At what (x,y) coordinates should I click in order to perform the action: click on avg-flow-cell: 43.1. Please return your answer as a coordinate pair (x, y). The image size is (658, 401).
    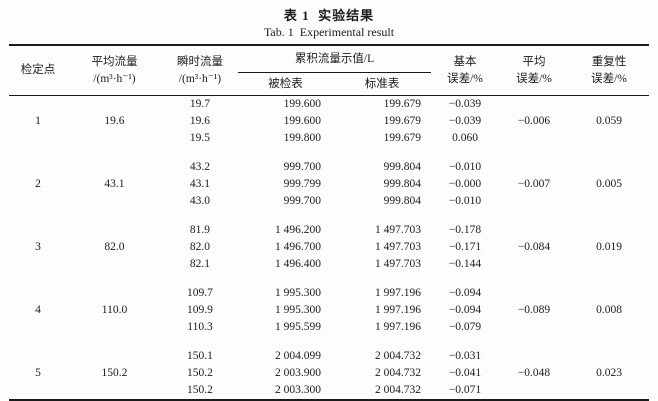
    Looking at the image, I should click on (114, 183).